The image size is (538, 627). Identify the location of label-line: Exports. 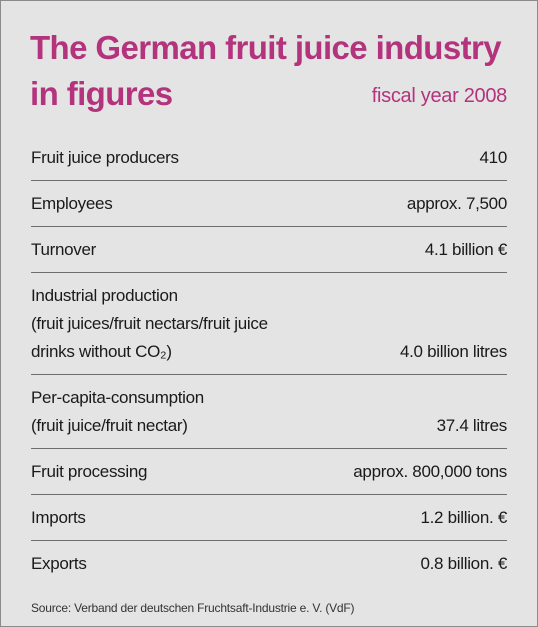
(59, 563).